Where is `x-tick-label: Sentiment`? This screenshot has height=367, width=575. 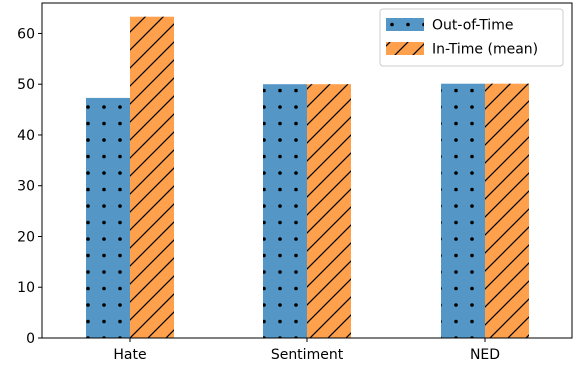
x-tick-label: Sentiment is located at coordinates (307, 355).